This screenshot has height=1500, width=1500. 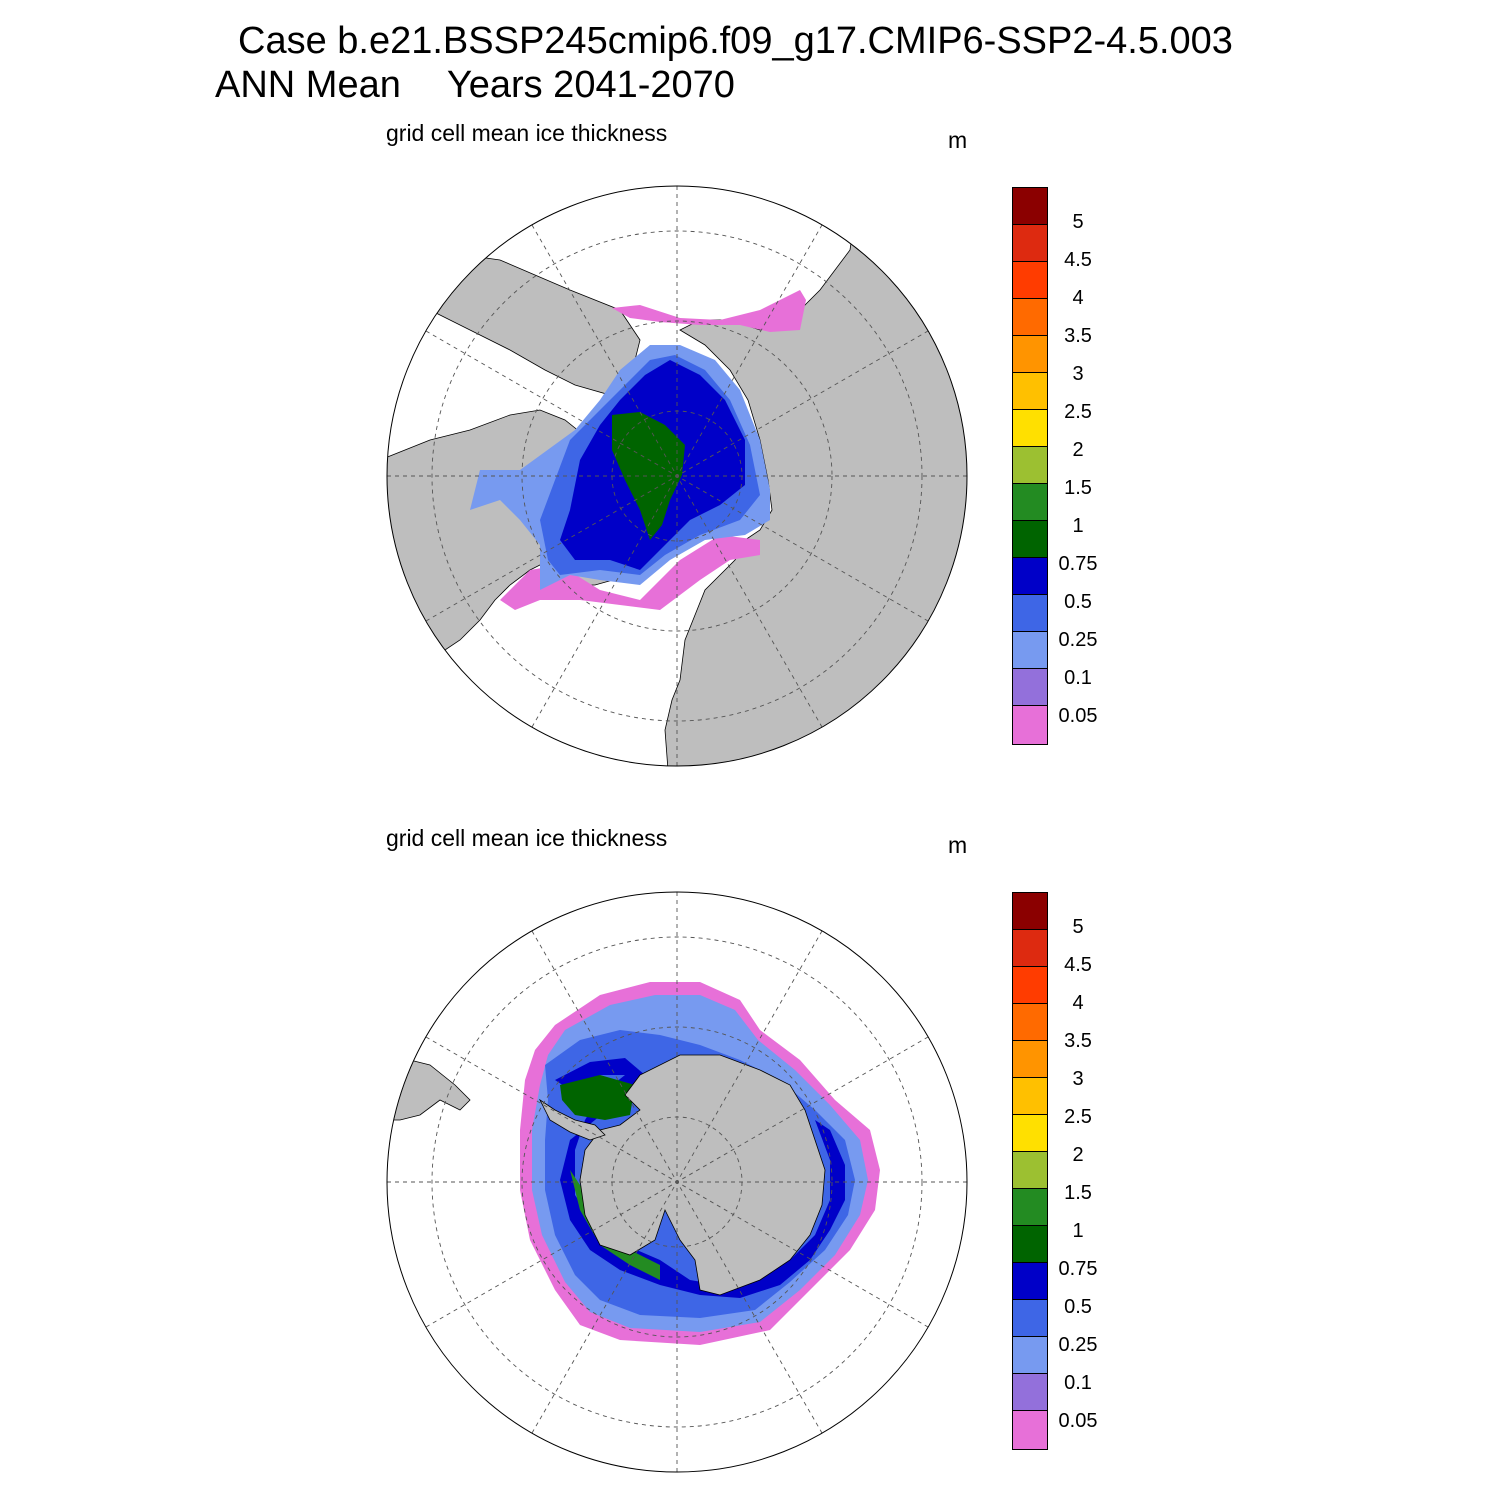 What do you see at coordinates (1078, 640) in the screenshot?
I see `north-colorbar-tick-label: 0.25` at bounding box center [1078, 640].